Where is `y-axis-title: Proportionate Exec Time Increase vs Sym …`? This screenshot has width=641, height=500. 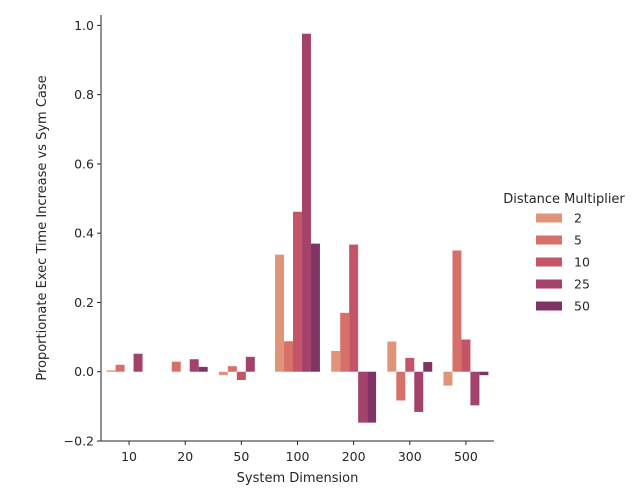
y-axis-title: Proportionate Exec Time Increase vs Sym … is located at coordinates (42, 227).